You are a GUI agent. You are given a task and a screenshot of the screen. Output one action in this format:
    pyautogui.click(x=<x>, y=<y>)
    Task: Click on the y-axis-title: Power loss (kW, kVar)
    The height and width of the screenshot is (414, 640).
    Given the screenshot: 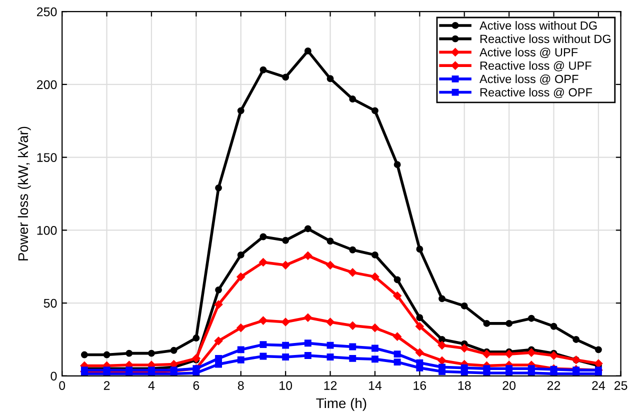 What is the action you would take?
    pyautogui.click(x=24, y=193)
    